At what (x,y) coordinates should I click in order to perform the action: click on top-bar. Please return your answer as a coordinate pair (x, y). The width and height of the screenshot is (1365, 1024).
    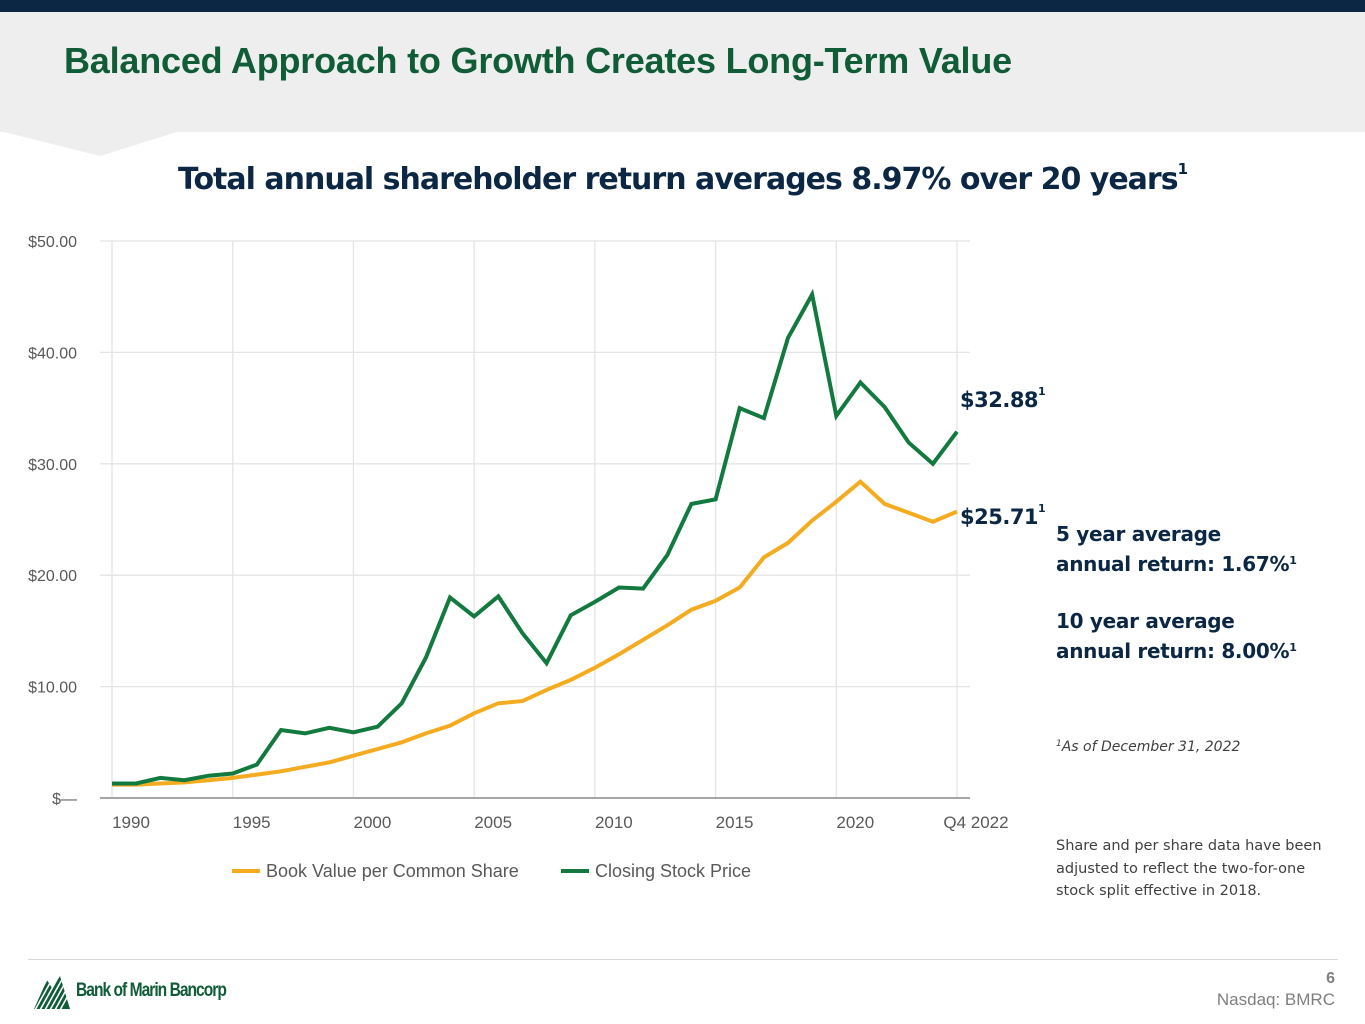
    Looking at the image, I should click on (682, 6).